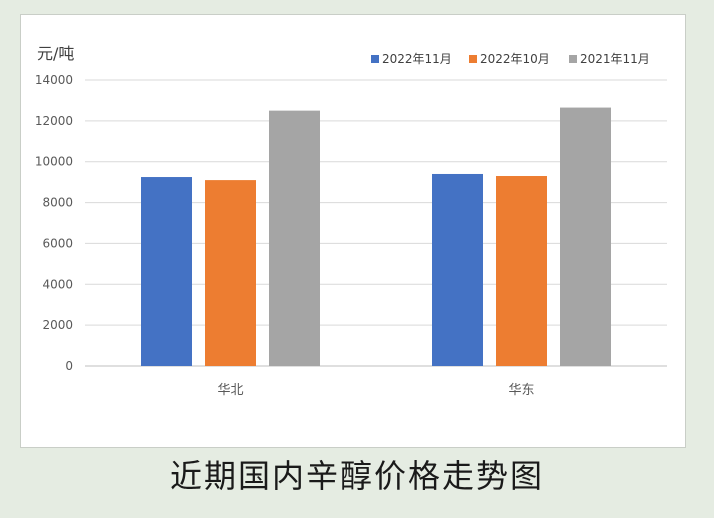 The height and width of the screenshot is (518, 714). What do you see at coordinates (356, 476) in the screenshot?
I see `chart-caption: 近期国内辛醇价格走势图` at bounding box center [356, 476].